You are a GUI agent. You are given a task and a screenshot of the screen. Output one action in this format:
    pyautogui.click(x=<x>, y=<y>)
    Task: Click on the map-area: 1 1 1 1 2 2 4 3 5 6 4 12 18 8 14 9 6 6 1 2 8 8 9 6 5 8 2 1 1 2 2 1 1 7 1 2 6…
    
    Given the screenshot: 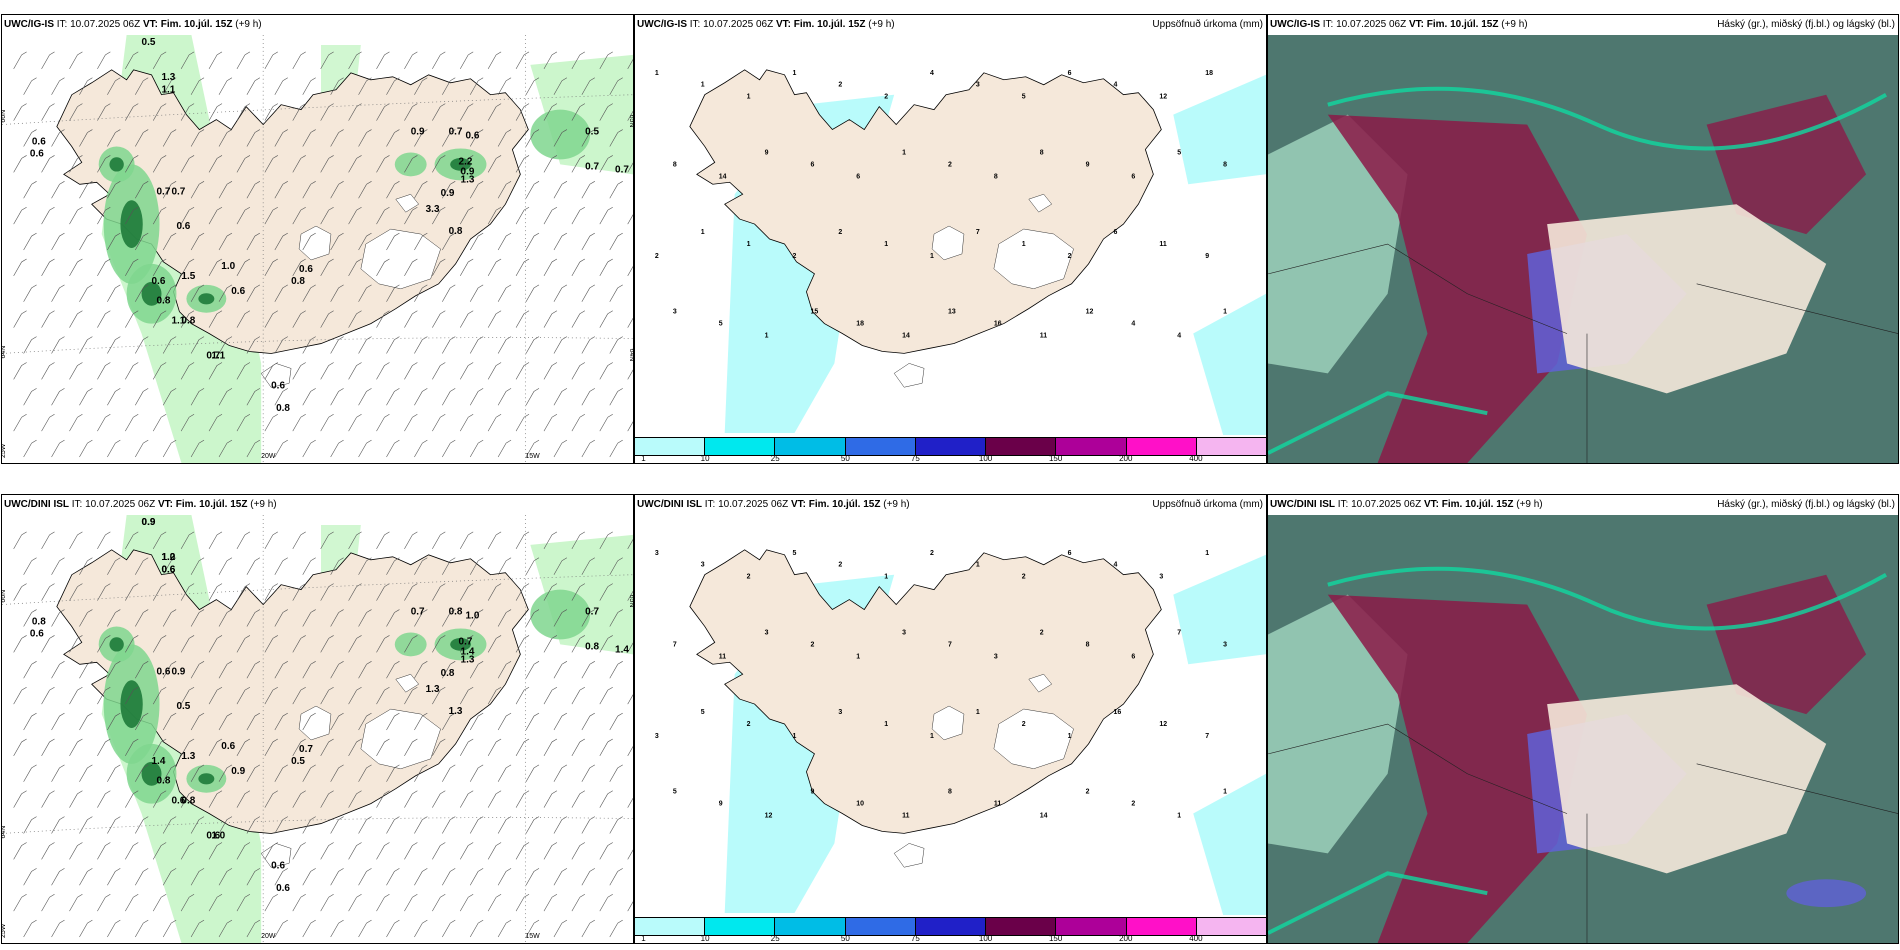 What is the action you would take?
    pyautogui.click(x=950, y=235)
    